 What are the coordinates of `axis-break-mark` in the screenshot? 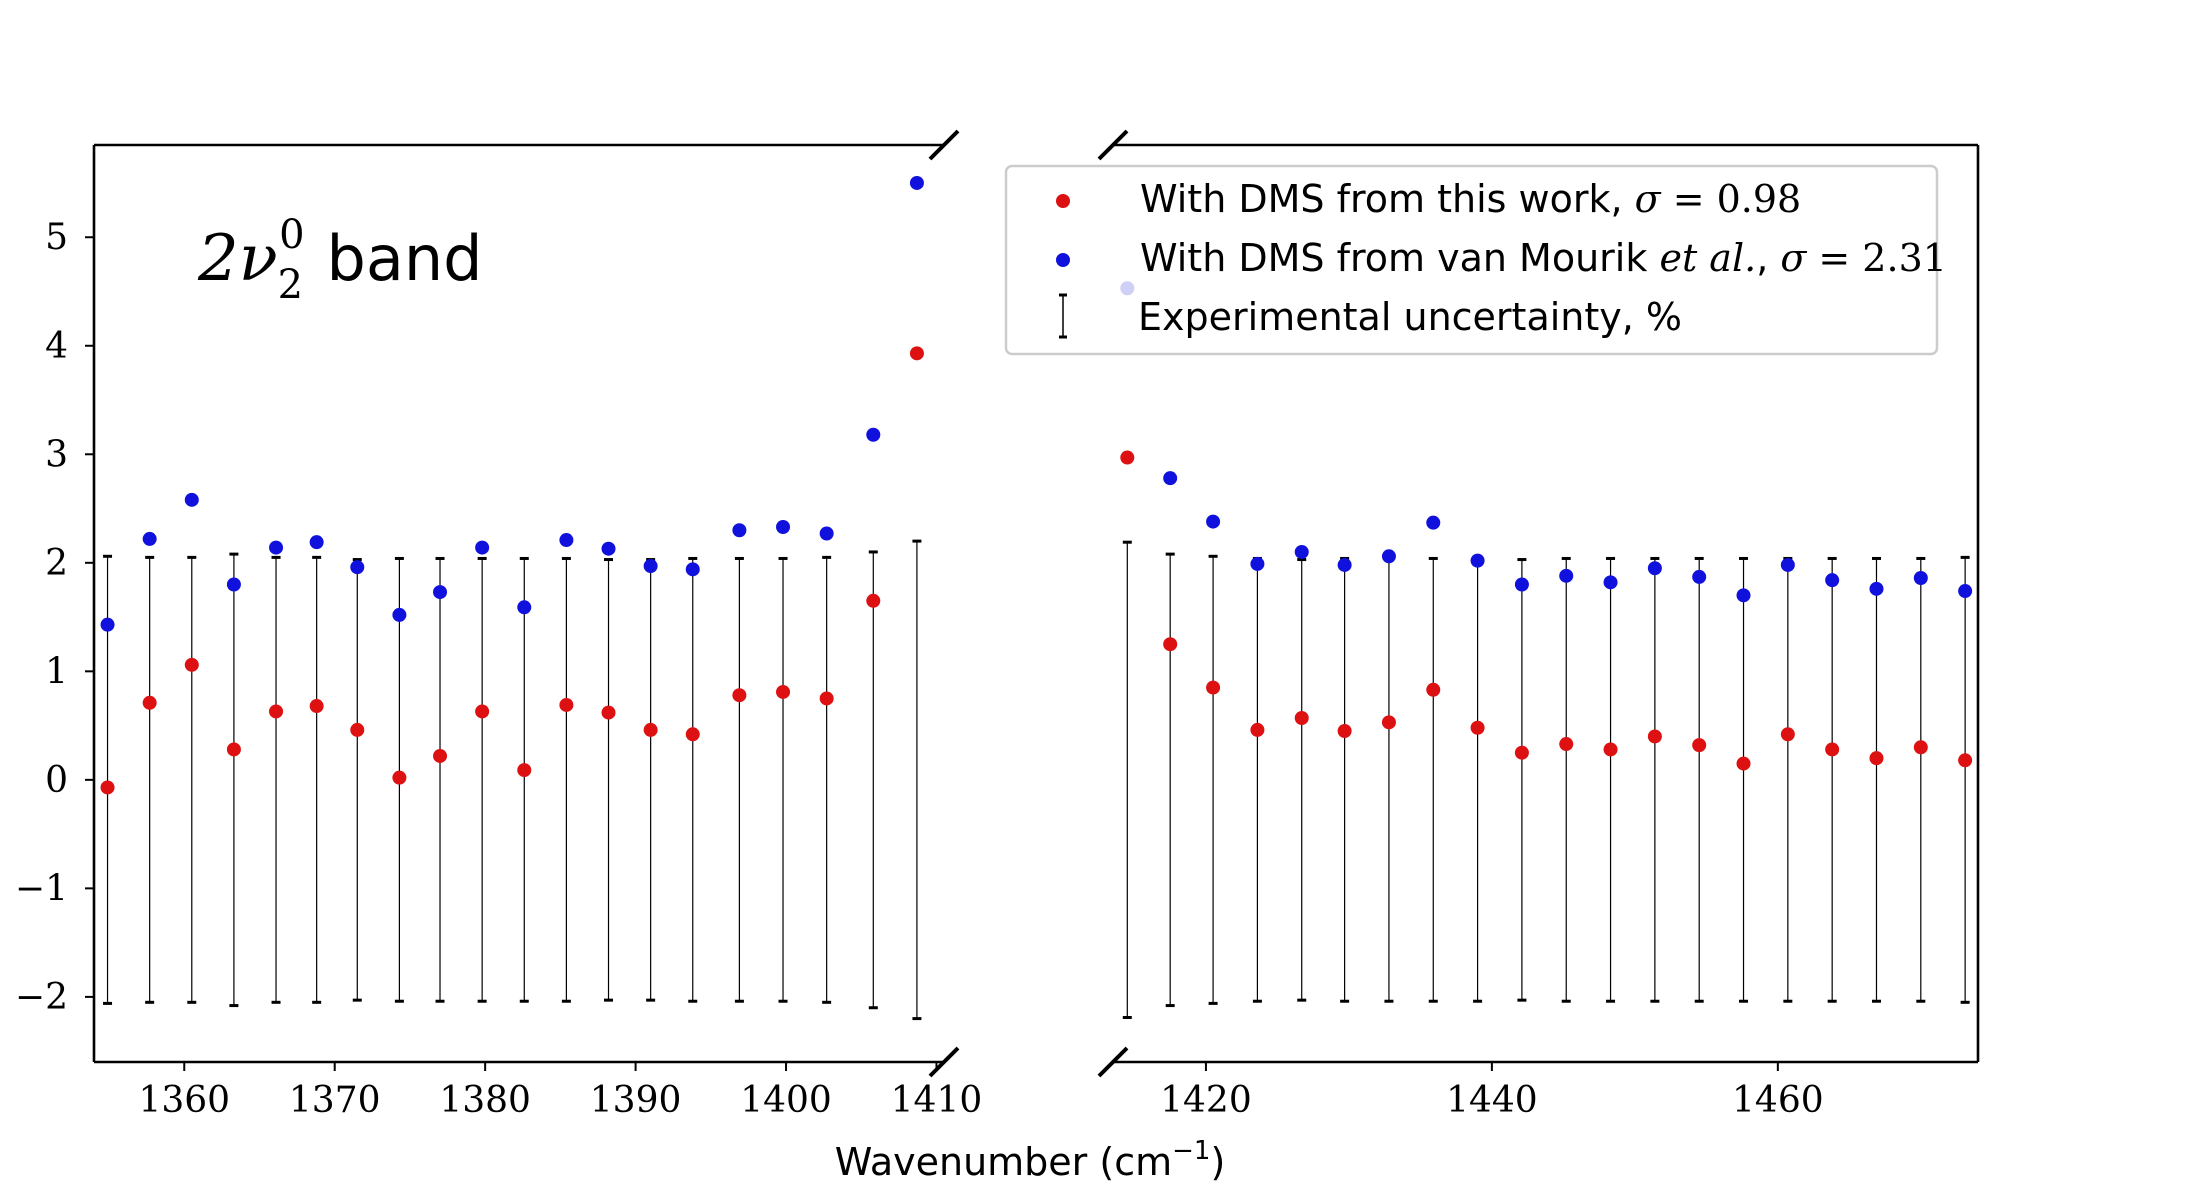 It's located at (1113, 1062).